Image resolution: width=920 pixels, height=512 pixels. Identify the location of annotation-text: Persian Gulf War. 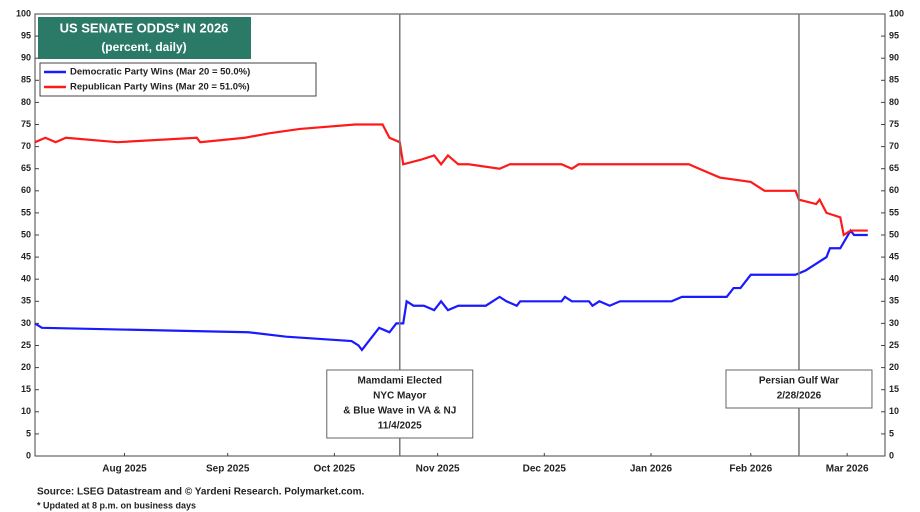
(799, 381).